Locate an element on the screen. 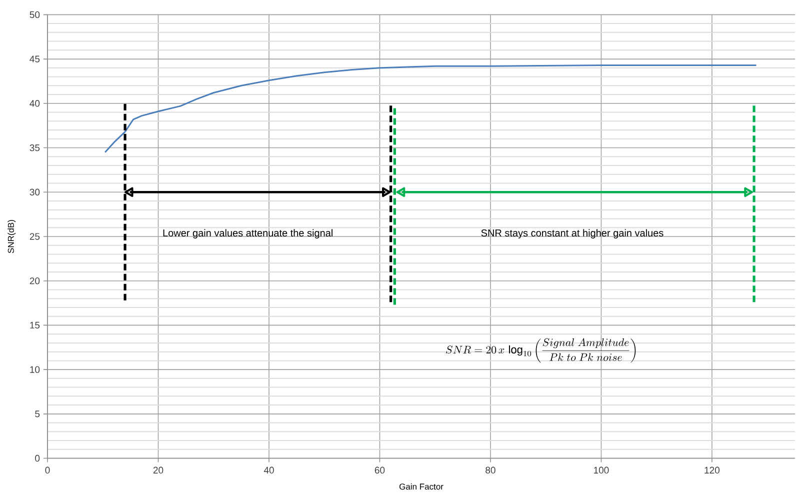 The image size is (809, 500). annotation: Lower gain values attenuate the signal is located at coordinates (247, 233).